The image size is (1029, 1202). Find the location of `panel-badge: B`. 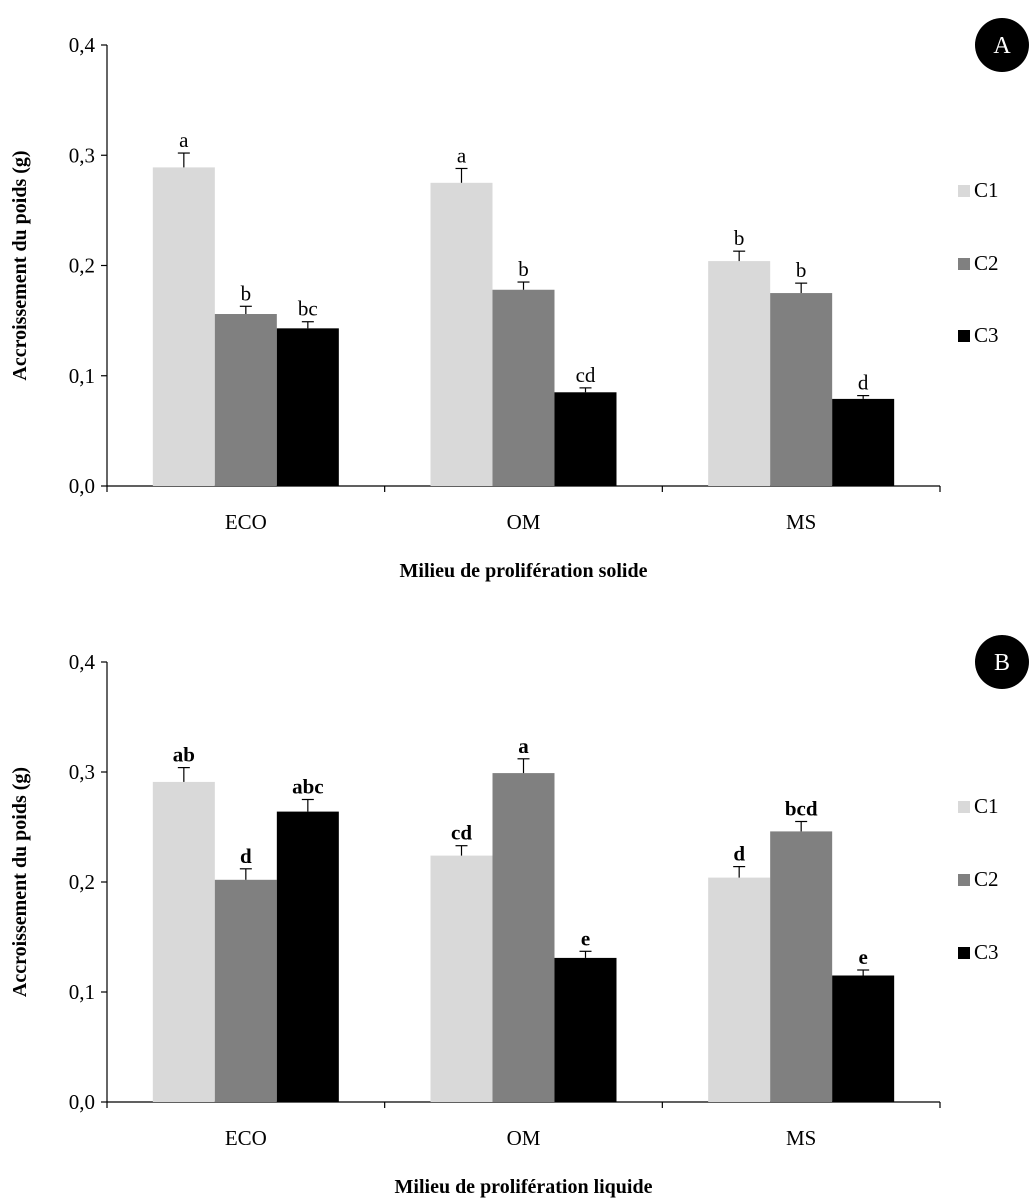

panel-badge: B is located at coordinates (1002, 662).